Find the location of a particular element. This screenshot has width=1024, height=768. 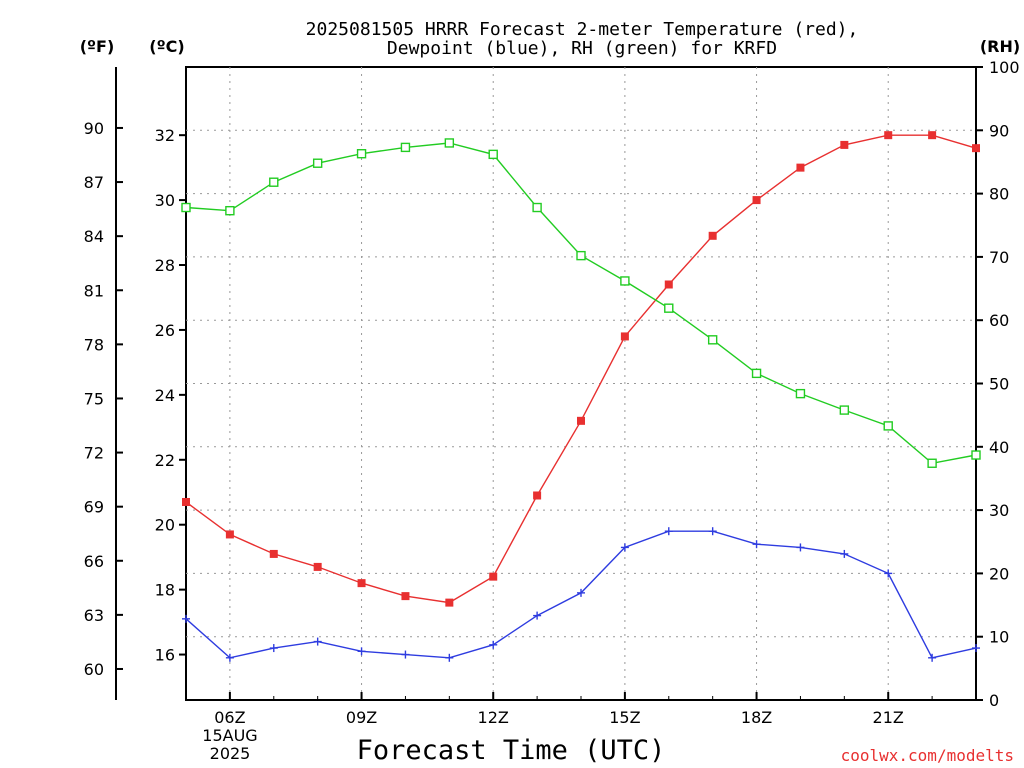

rh-tick-label: 40 is located at coordinates (999, 447).